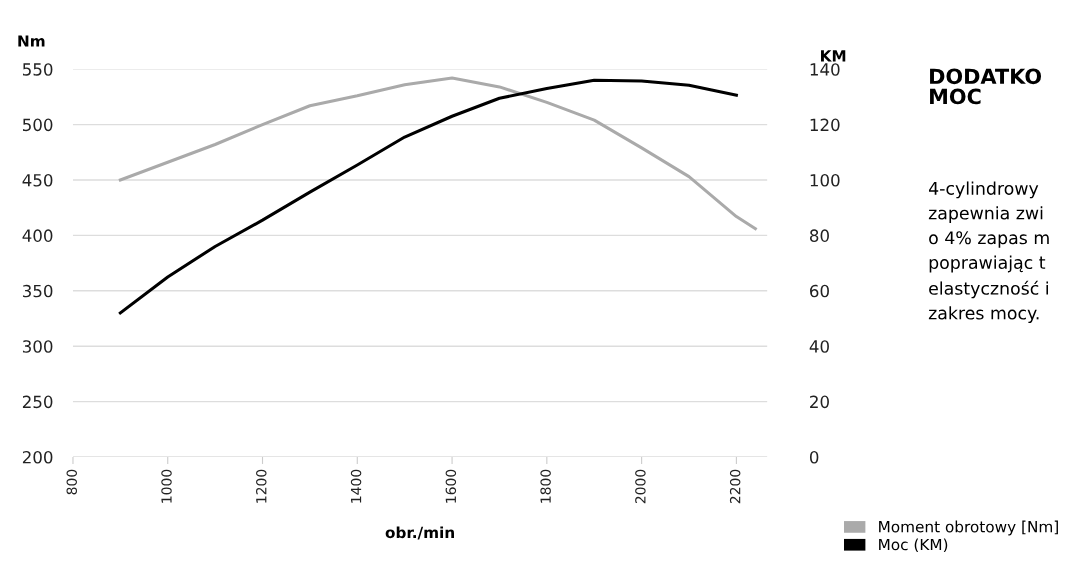 The height and width of the screenshot is (567, 1073). Describe the element at coordinates (37, 457) in the screenshot. I see `y-tick-label: 200` at that location.